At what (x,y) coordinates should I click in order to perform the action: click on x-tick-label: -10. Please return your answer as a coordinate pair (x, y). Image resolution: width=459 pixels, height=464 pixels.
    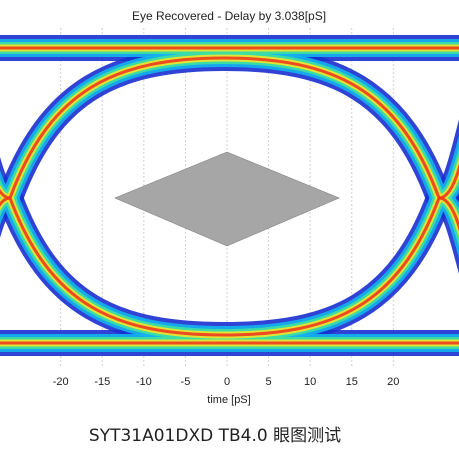
    Looking at the image, I should click on (144, 382).